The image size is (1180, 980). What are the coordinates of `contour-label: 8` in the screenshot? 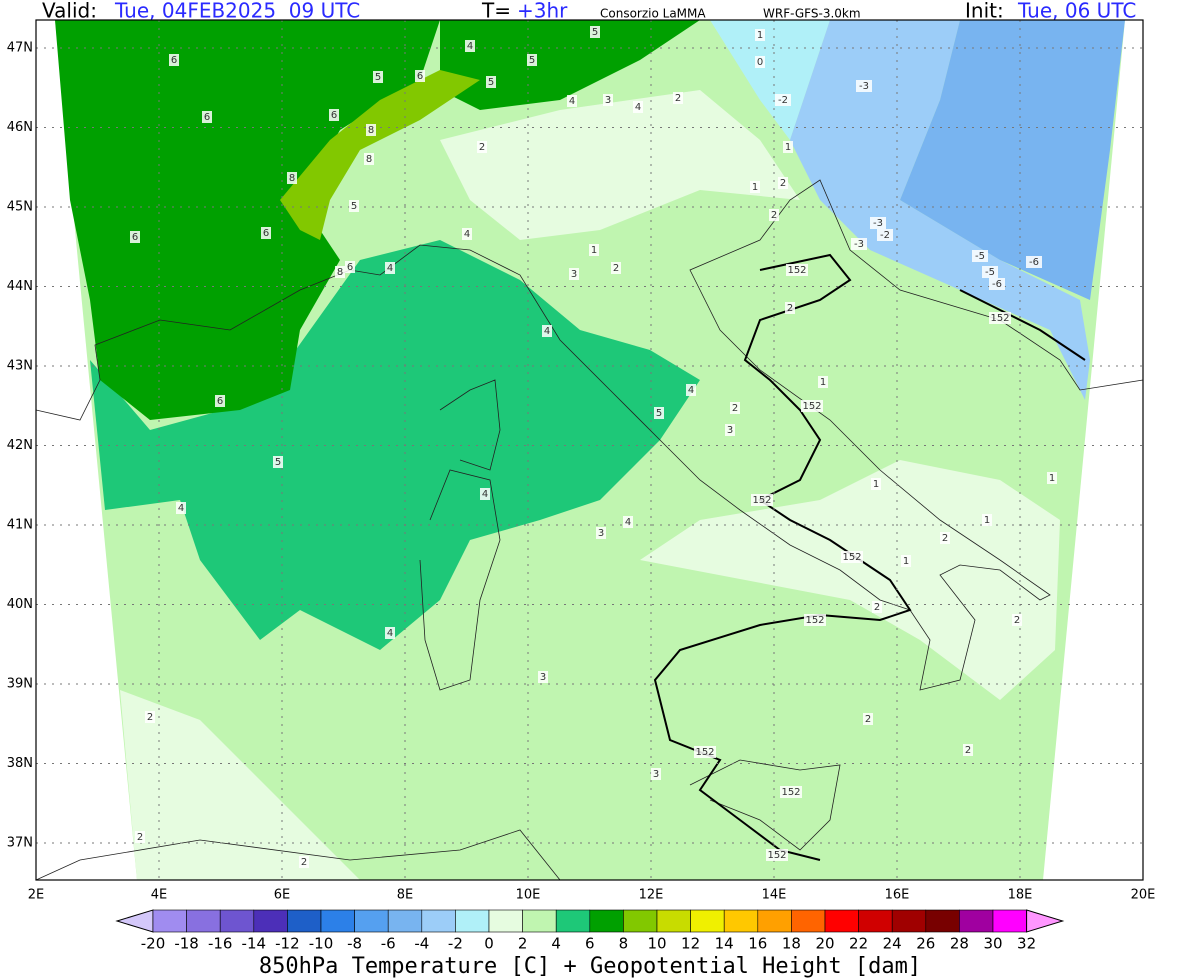 It's located at (340, 272).